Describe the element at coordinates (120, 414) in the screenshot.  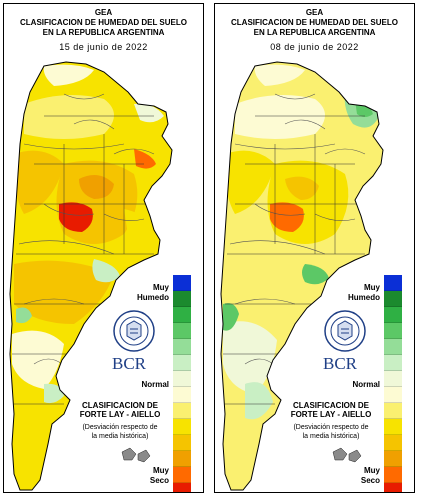
I see `classification-line-2: FORTE LAY - AIELLO` at that location.